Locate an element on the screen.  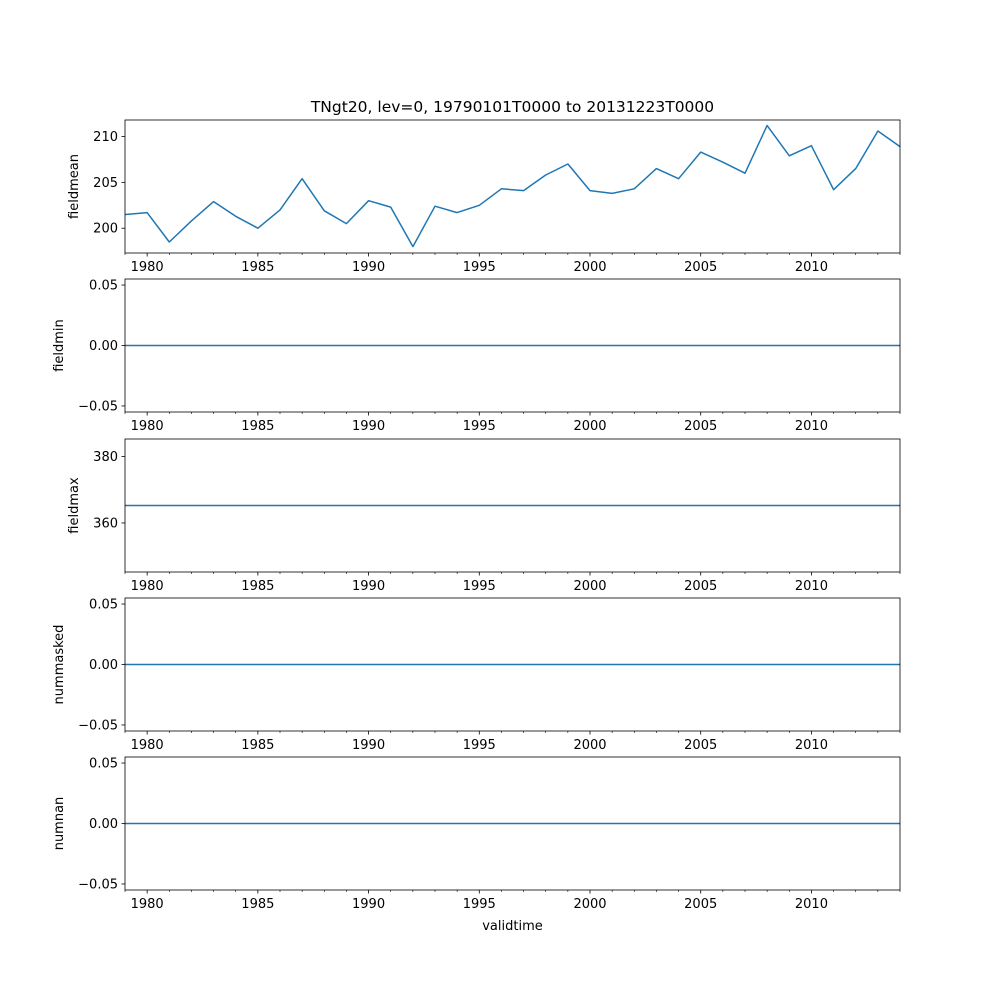
y-axis-label: fieldmean is located at coordinates (74, 186).